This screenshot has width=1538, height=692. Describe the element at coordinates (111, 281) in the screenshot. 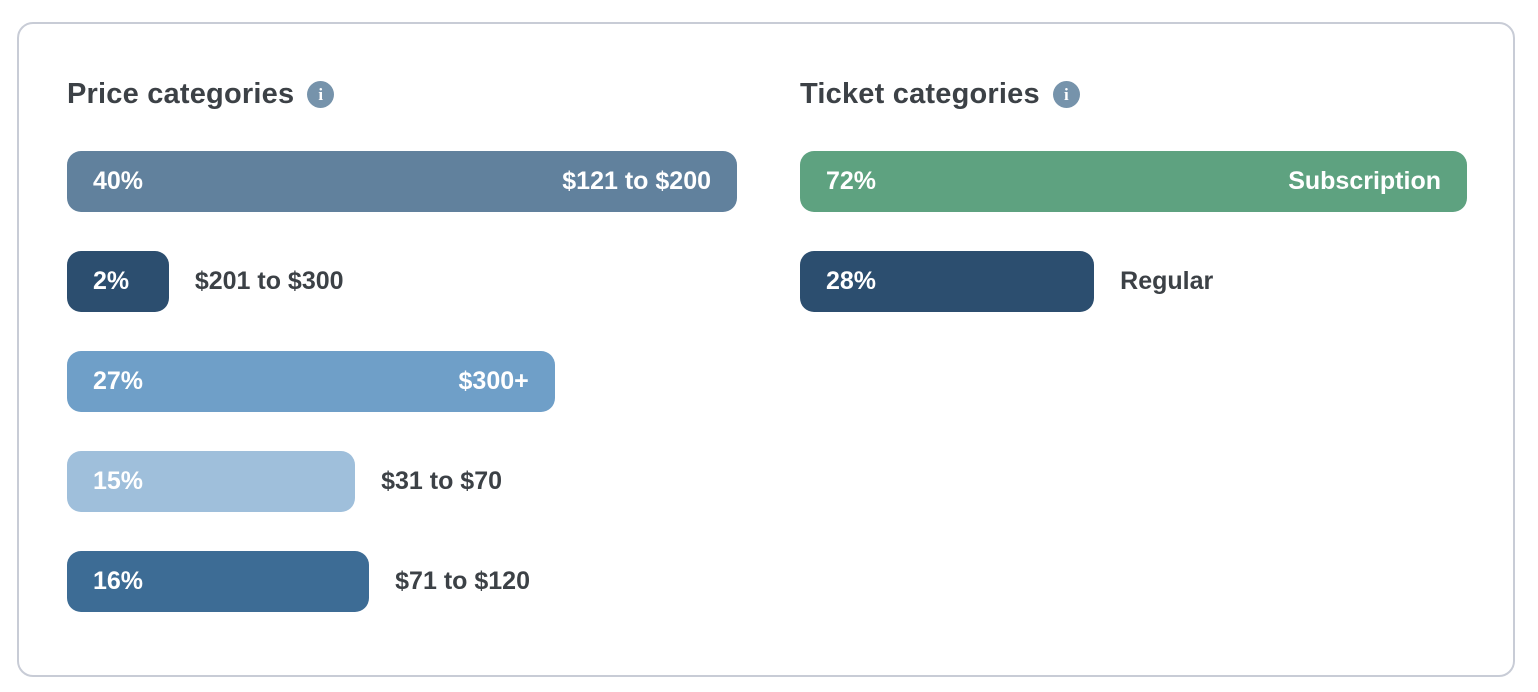

I see `bar-percent-label: 2%` at that location.